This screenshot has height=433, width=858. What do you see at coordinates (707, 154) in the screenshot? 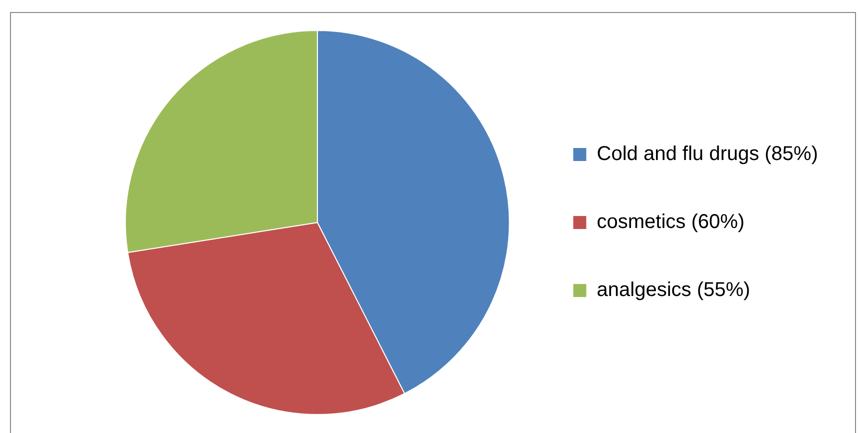
I see `legend-label: Cold and flu drugs (85%)` at bounding box center [707, 154].